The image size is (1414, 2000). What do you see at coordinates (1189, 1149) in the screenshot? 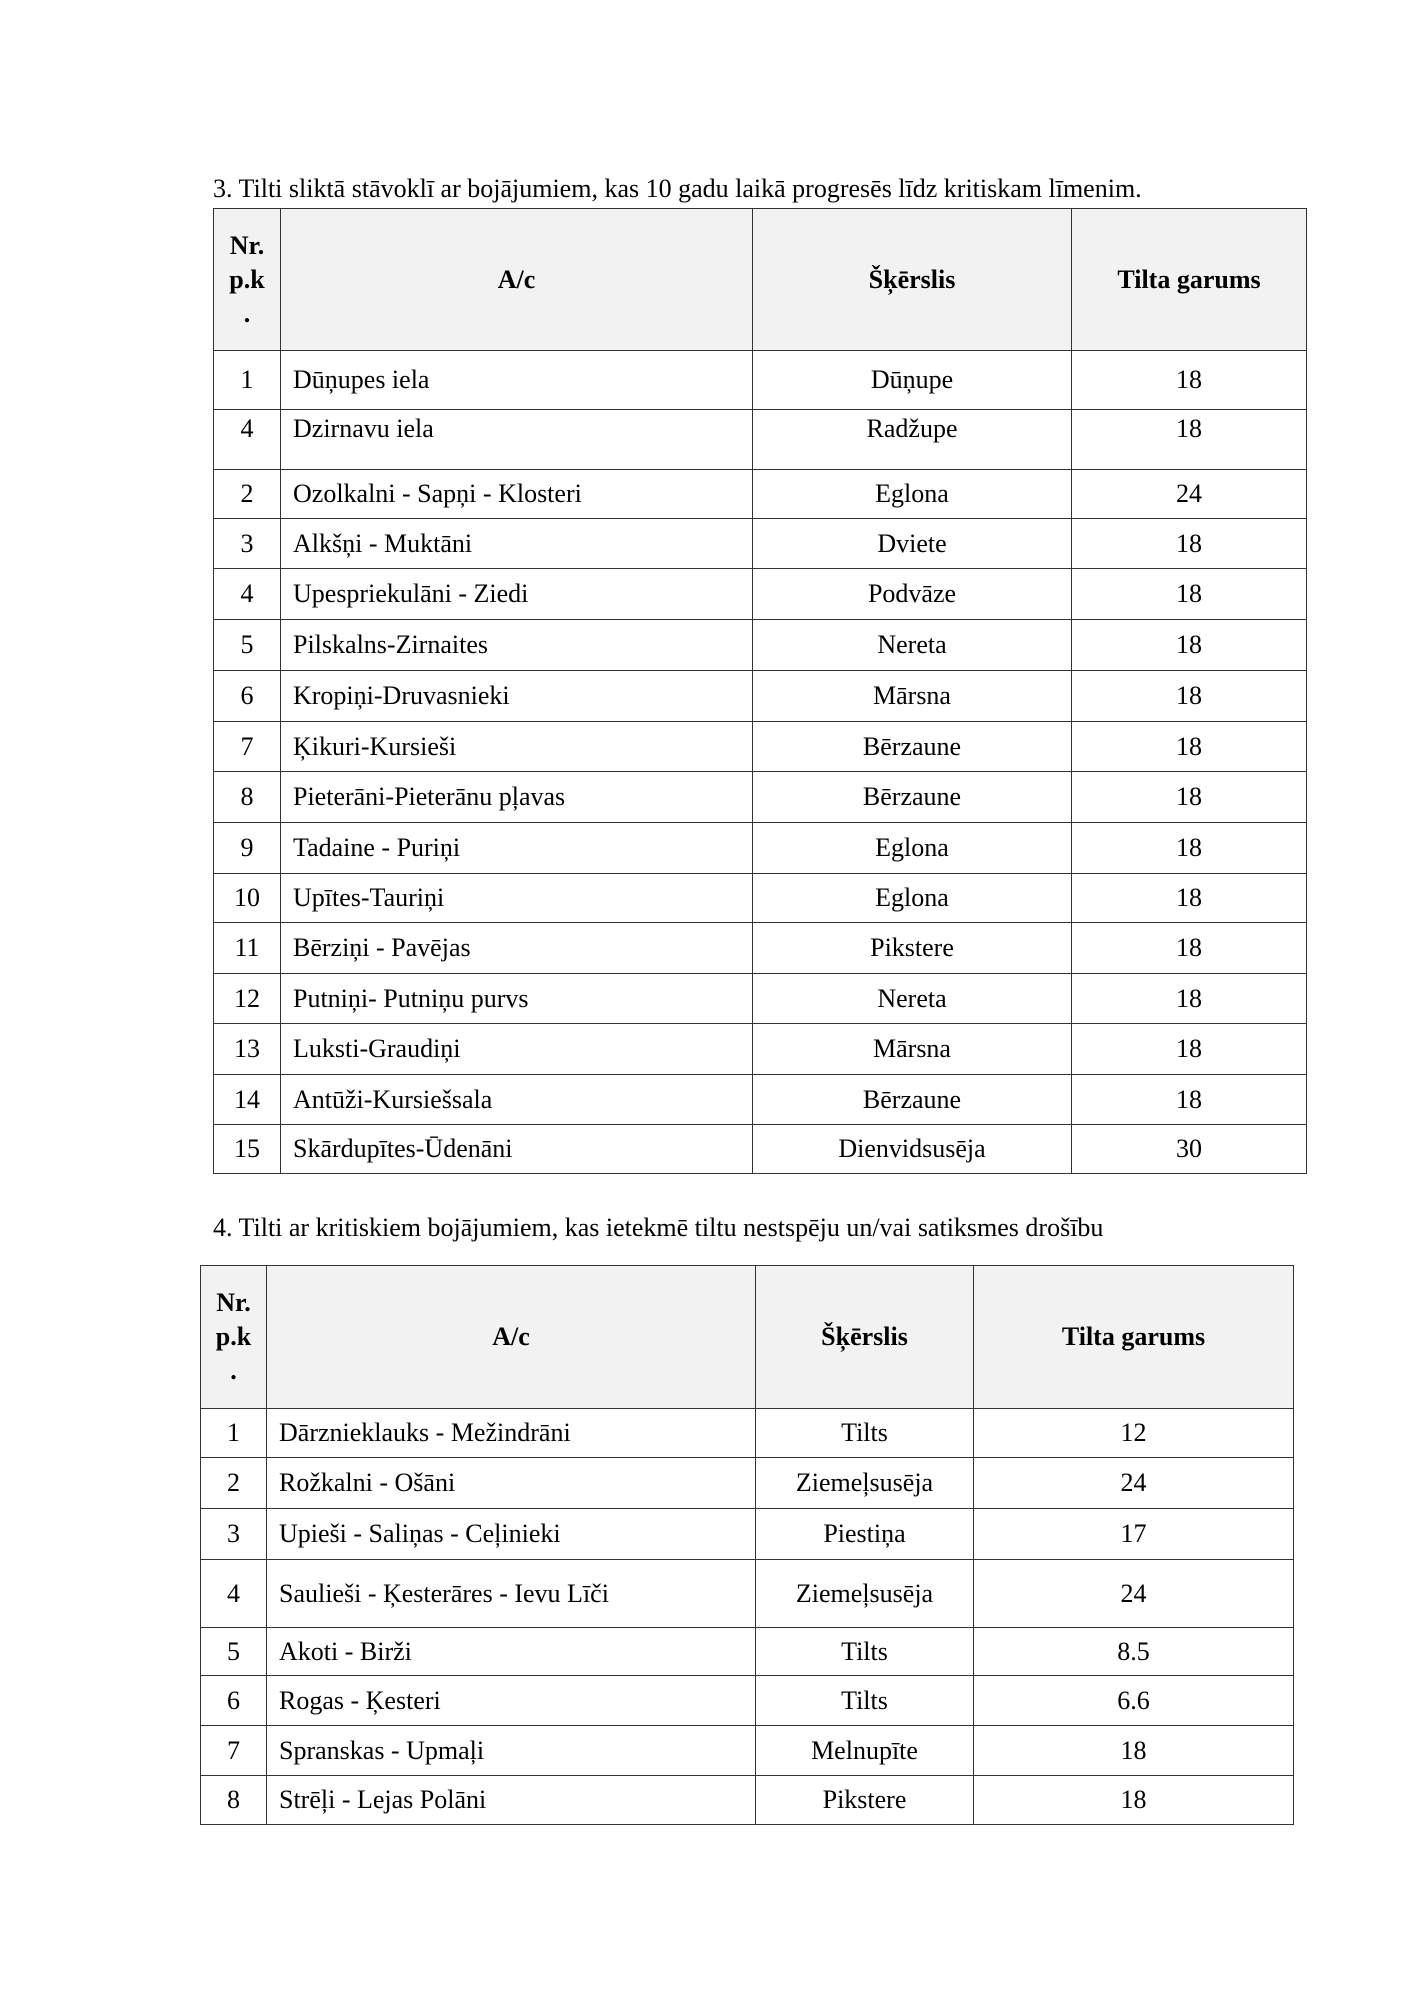
I see `cell-garums: 30` at bounding box center [1189, 1149].